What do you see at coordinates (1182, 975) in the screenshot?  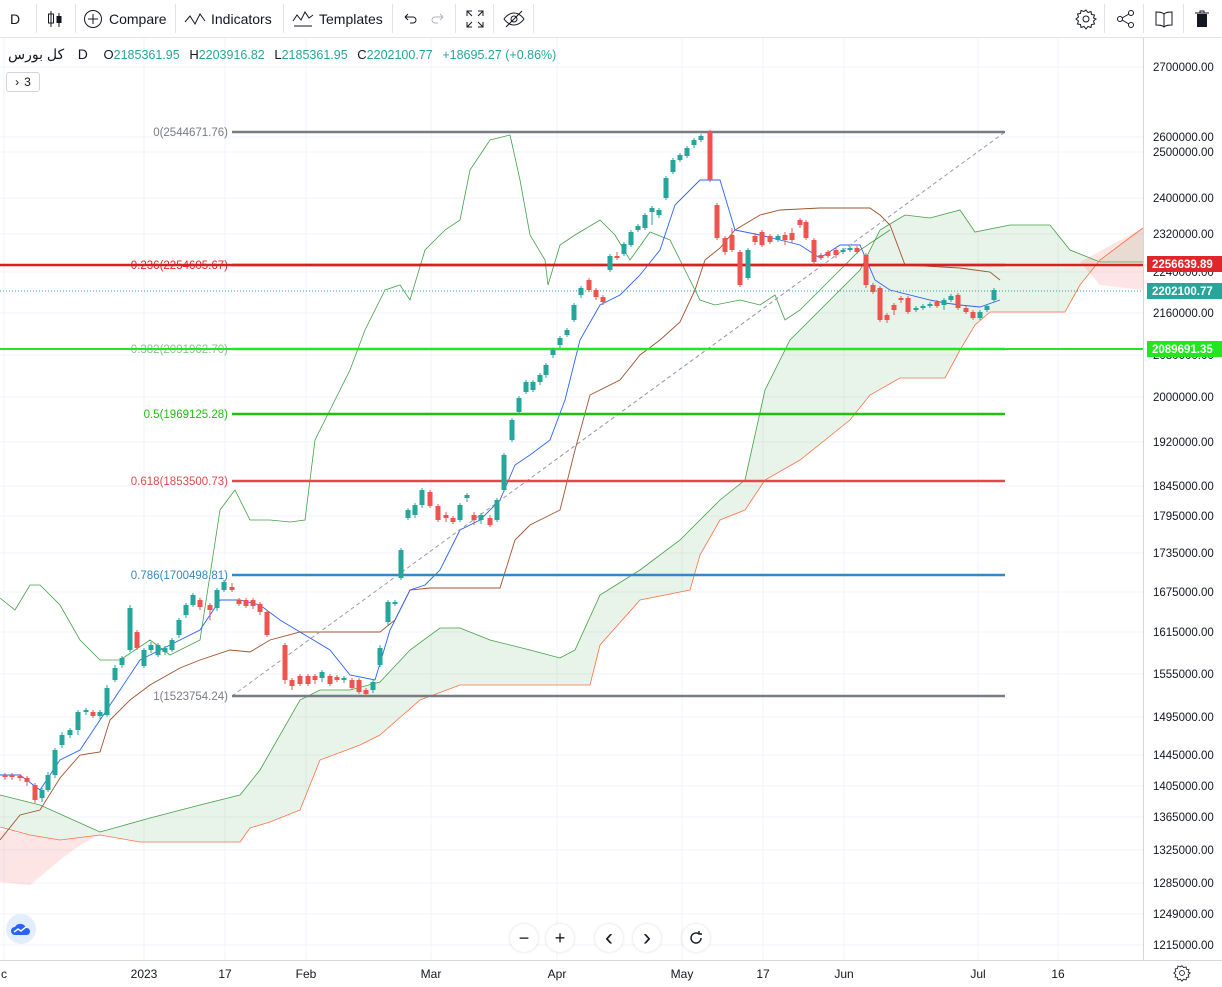 I see `axis-settings-button` at bounding box center [1182, 975].